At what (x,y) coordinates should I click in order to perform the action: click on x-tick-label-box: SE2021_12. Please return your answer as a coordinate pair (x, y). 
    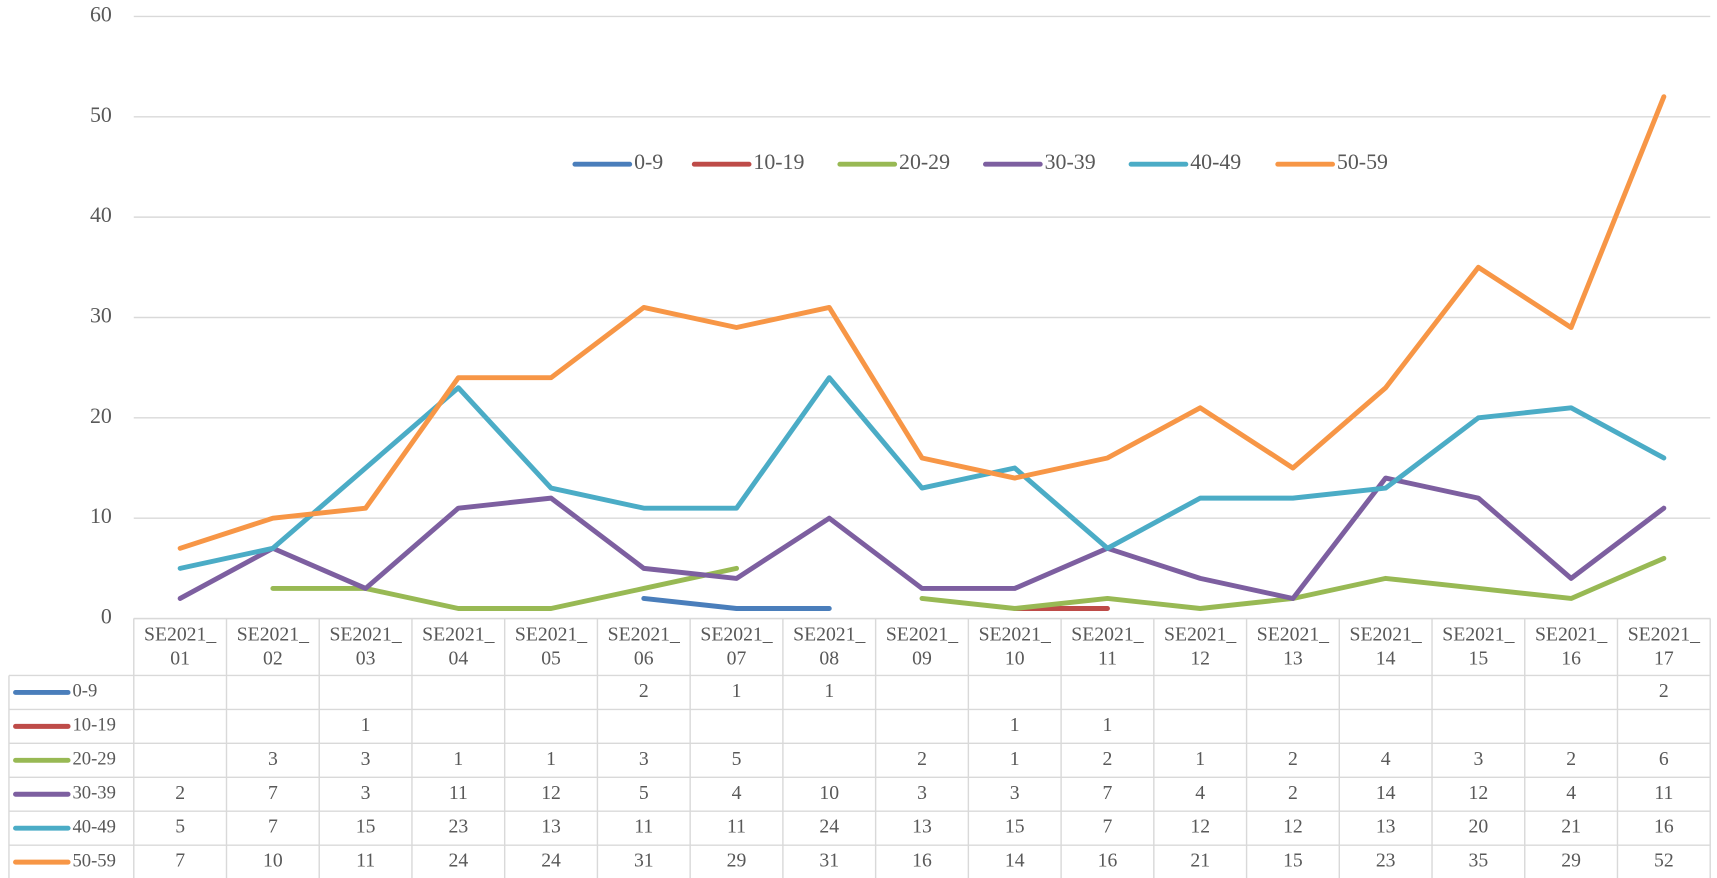
    Looking at the image, I should click on (1200, 646).